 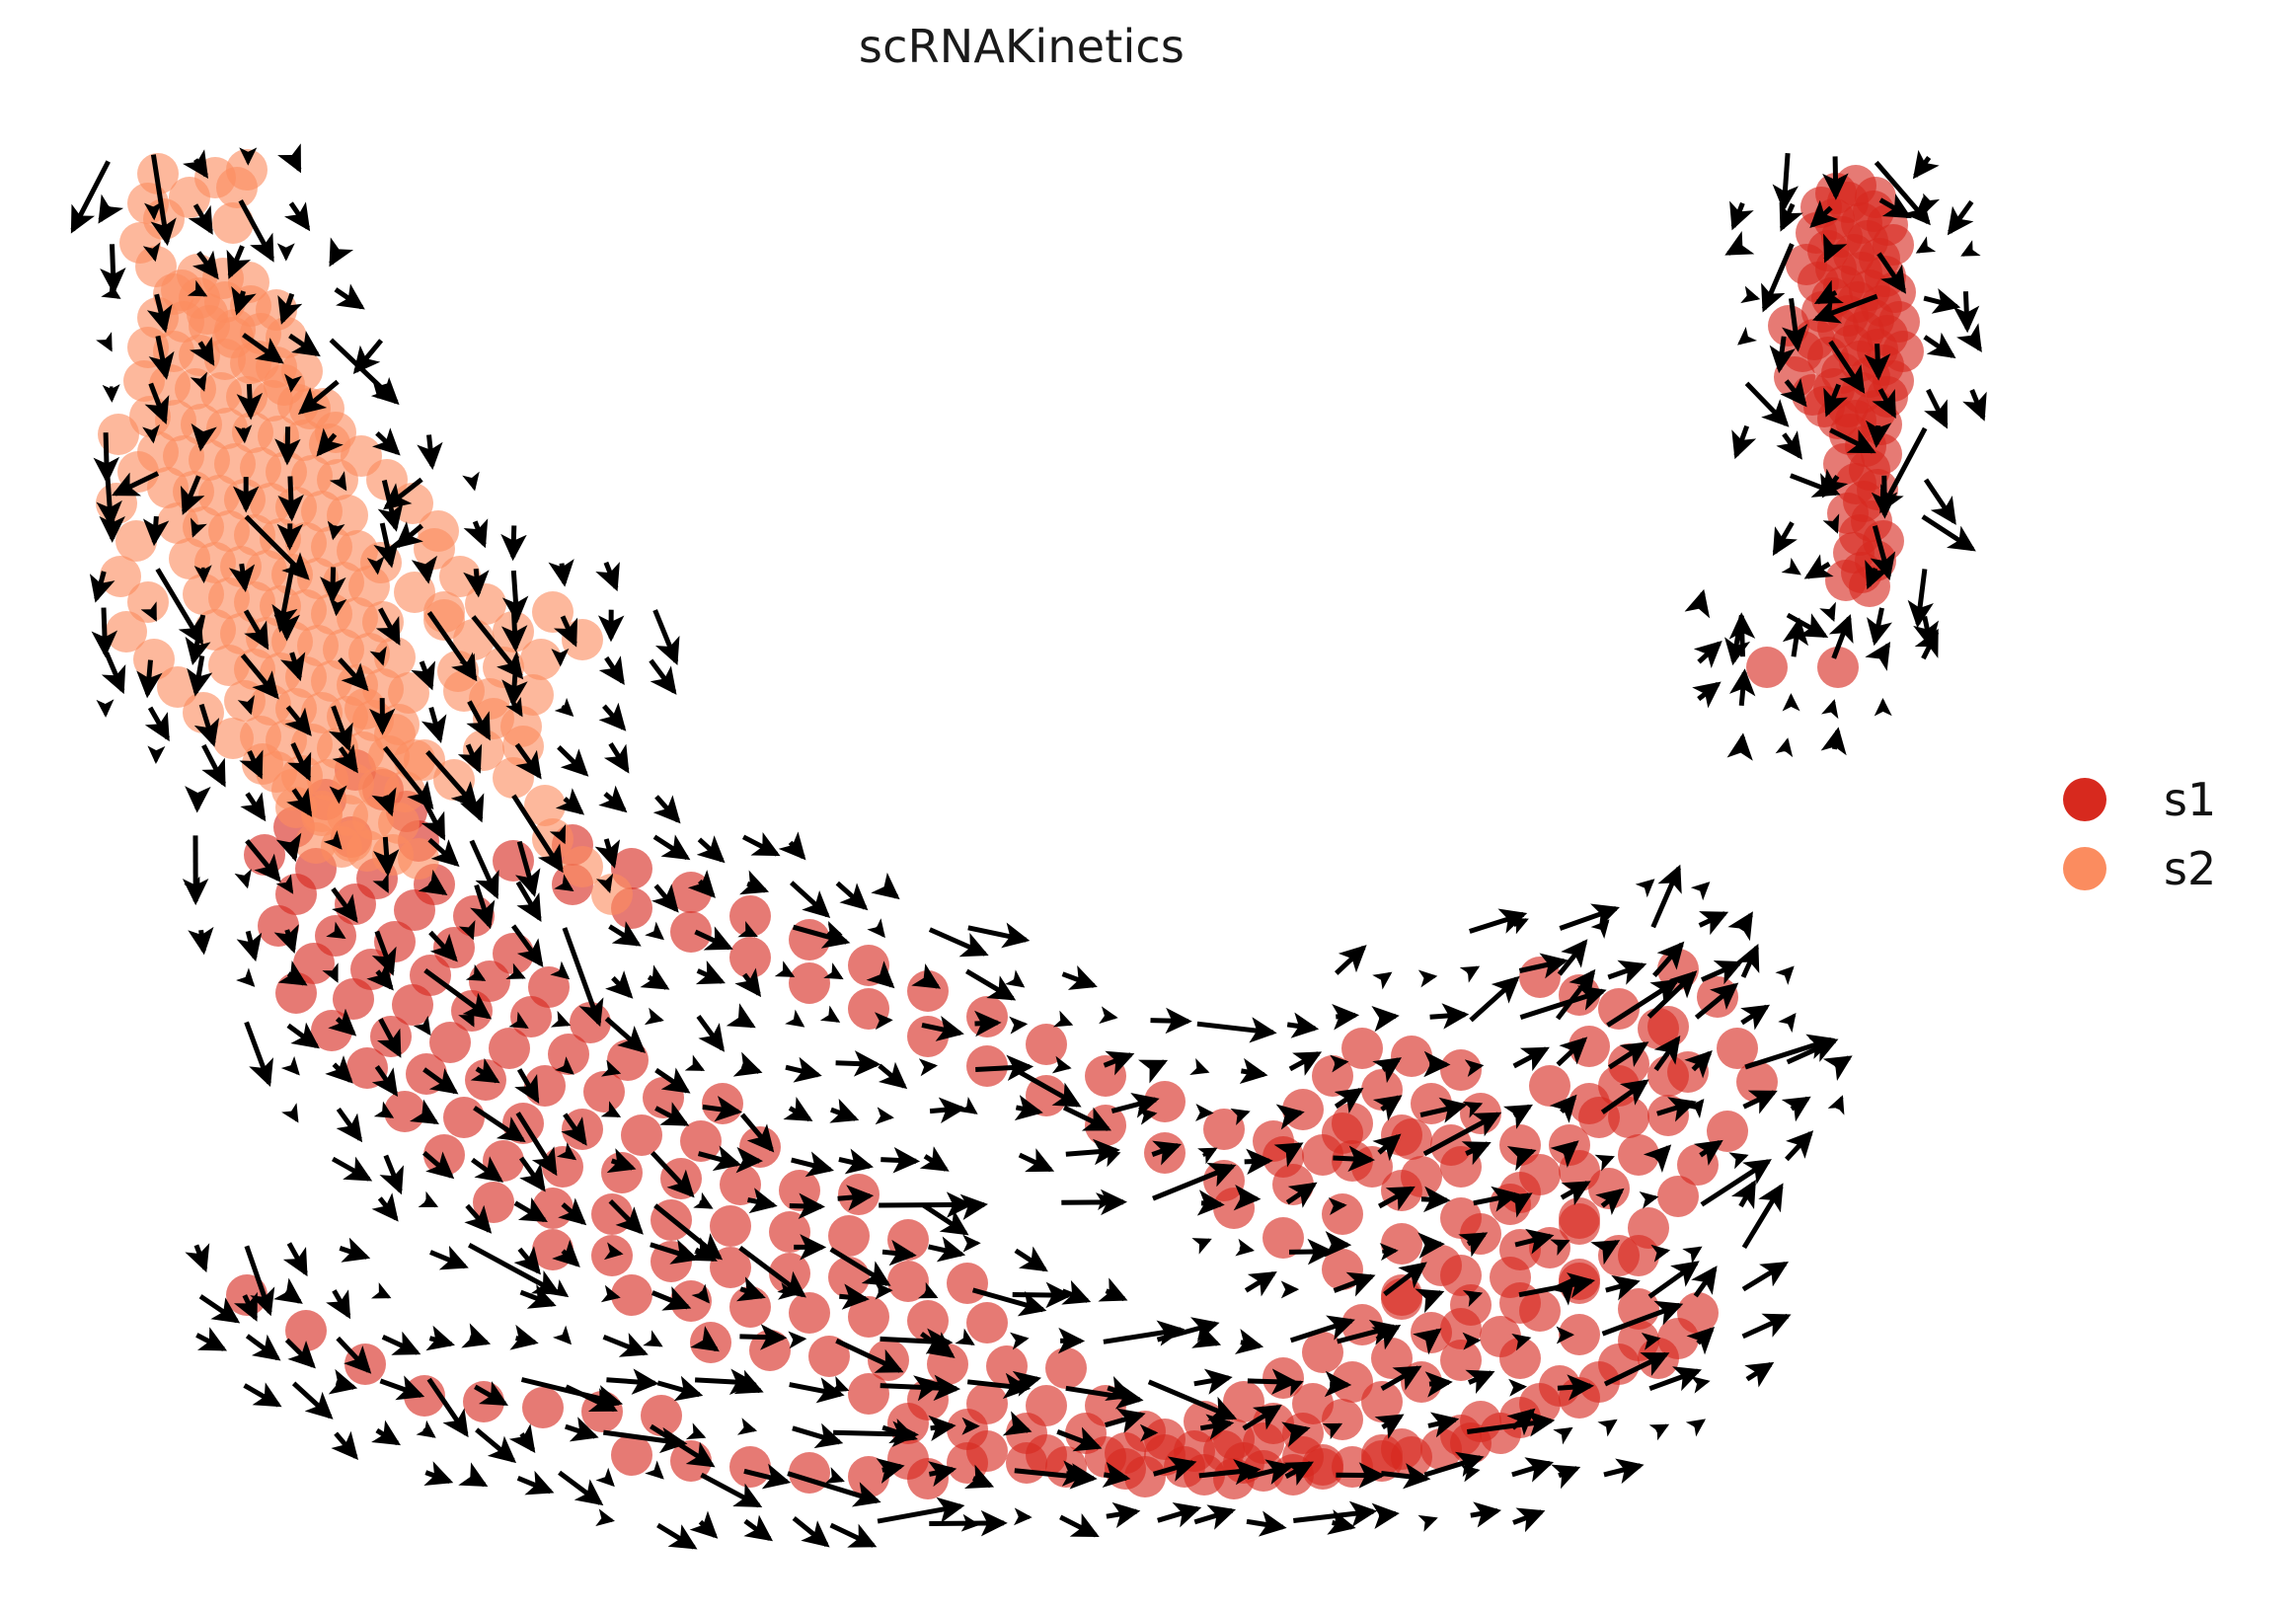 I want to click on legend-entry-s1: s1, so click(x=2166, y=800).